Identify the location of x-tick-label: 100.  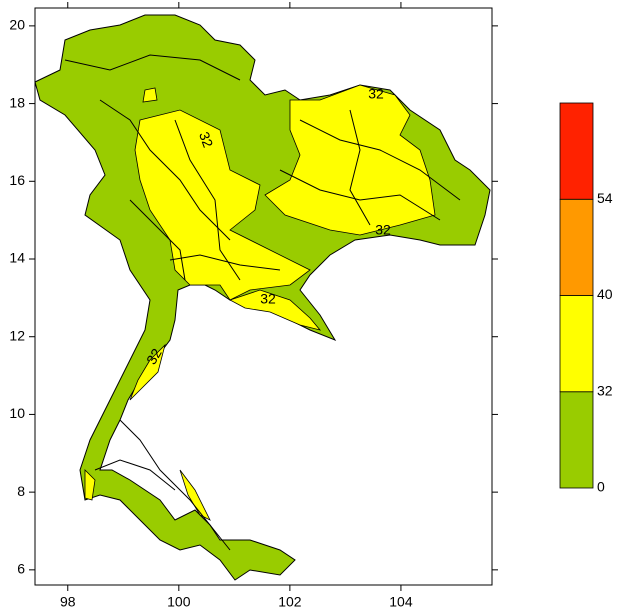
(179, 602).